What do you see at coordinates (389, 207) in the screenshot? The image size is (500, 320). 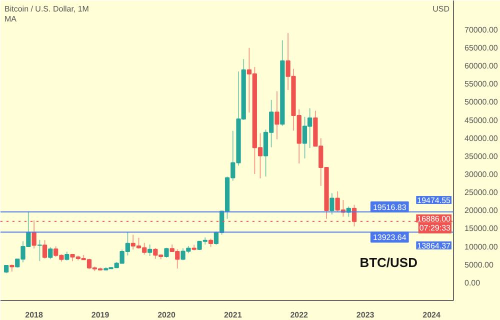 I see `ref-line-label: 19516.83` at bounding box center [389, 207].